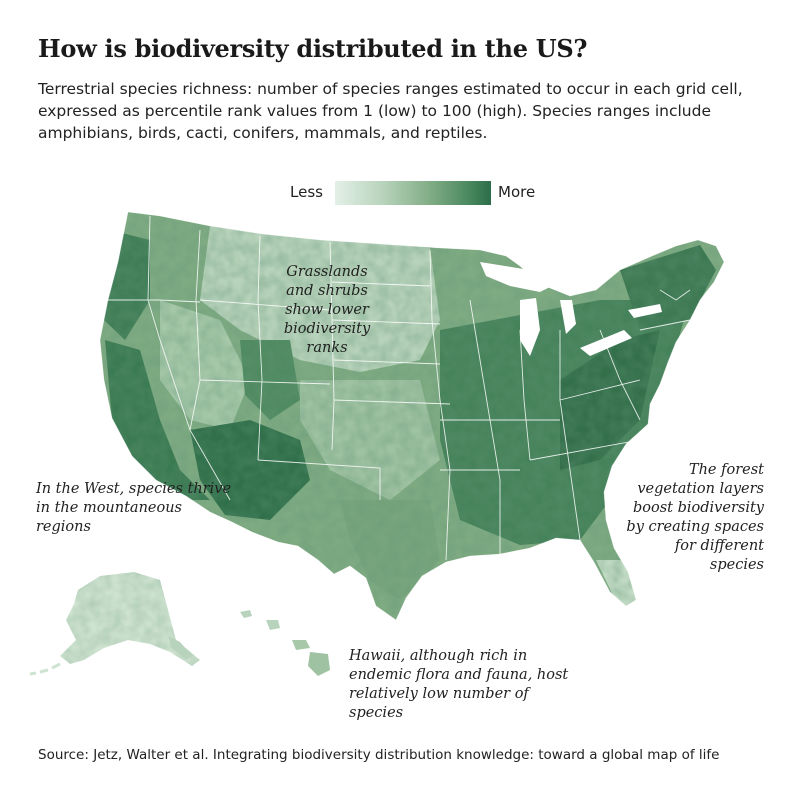 The image size is (800, 800). Describe the element at coordinates (285, 643) in the screenshot. I see `hawaii` at that location.